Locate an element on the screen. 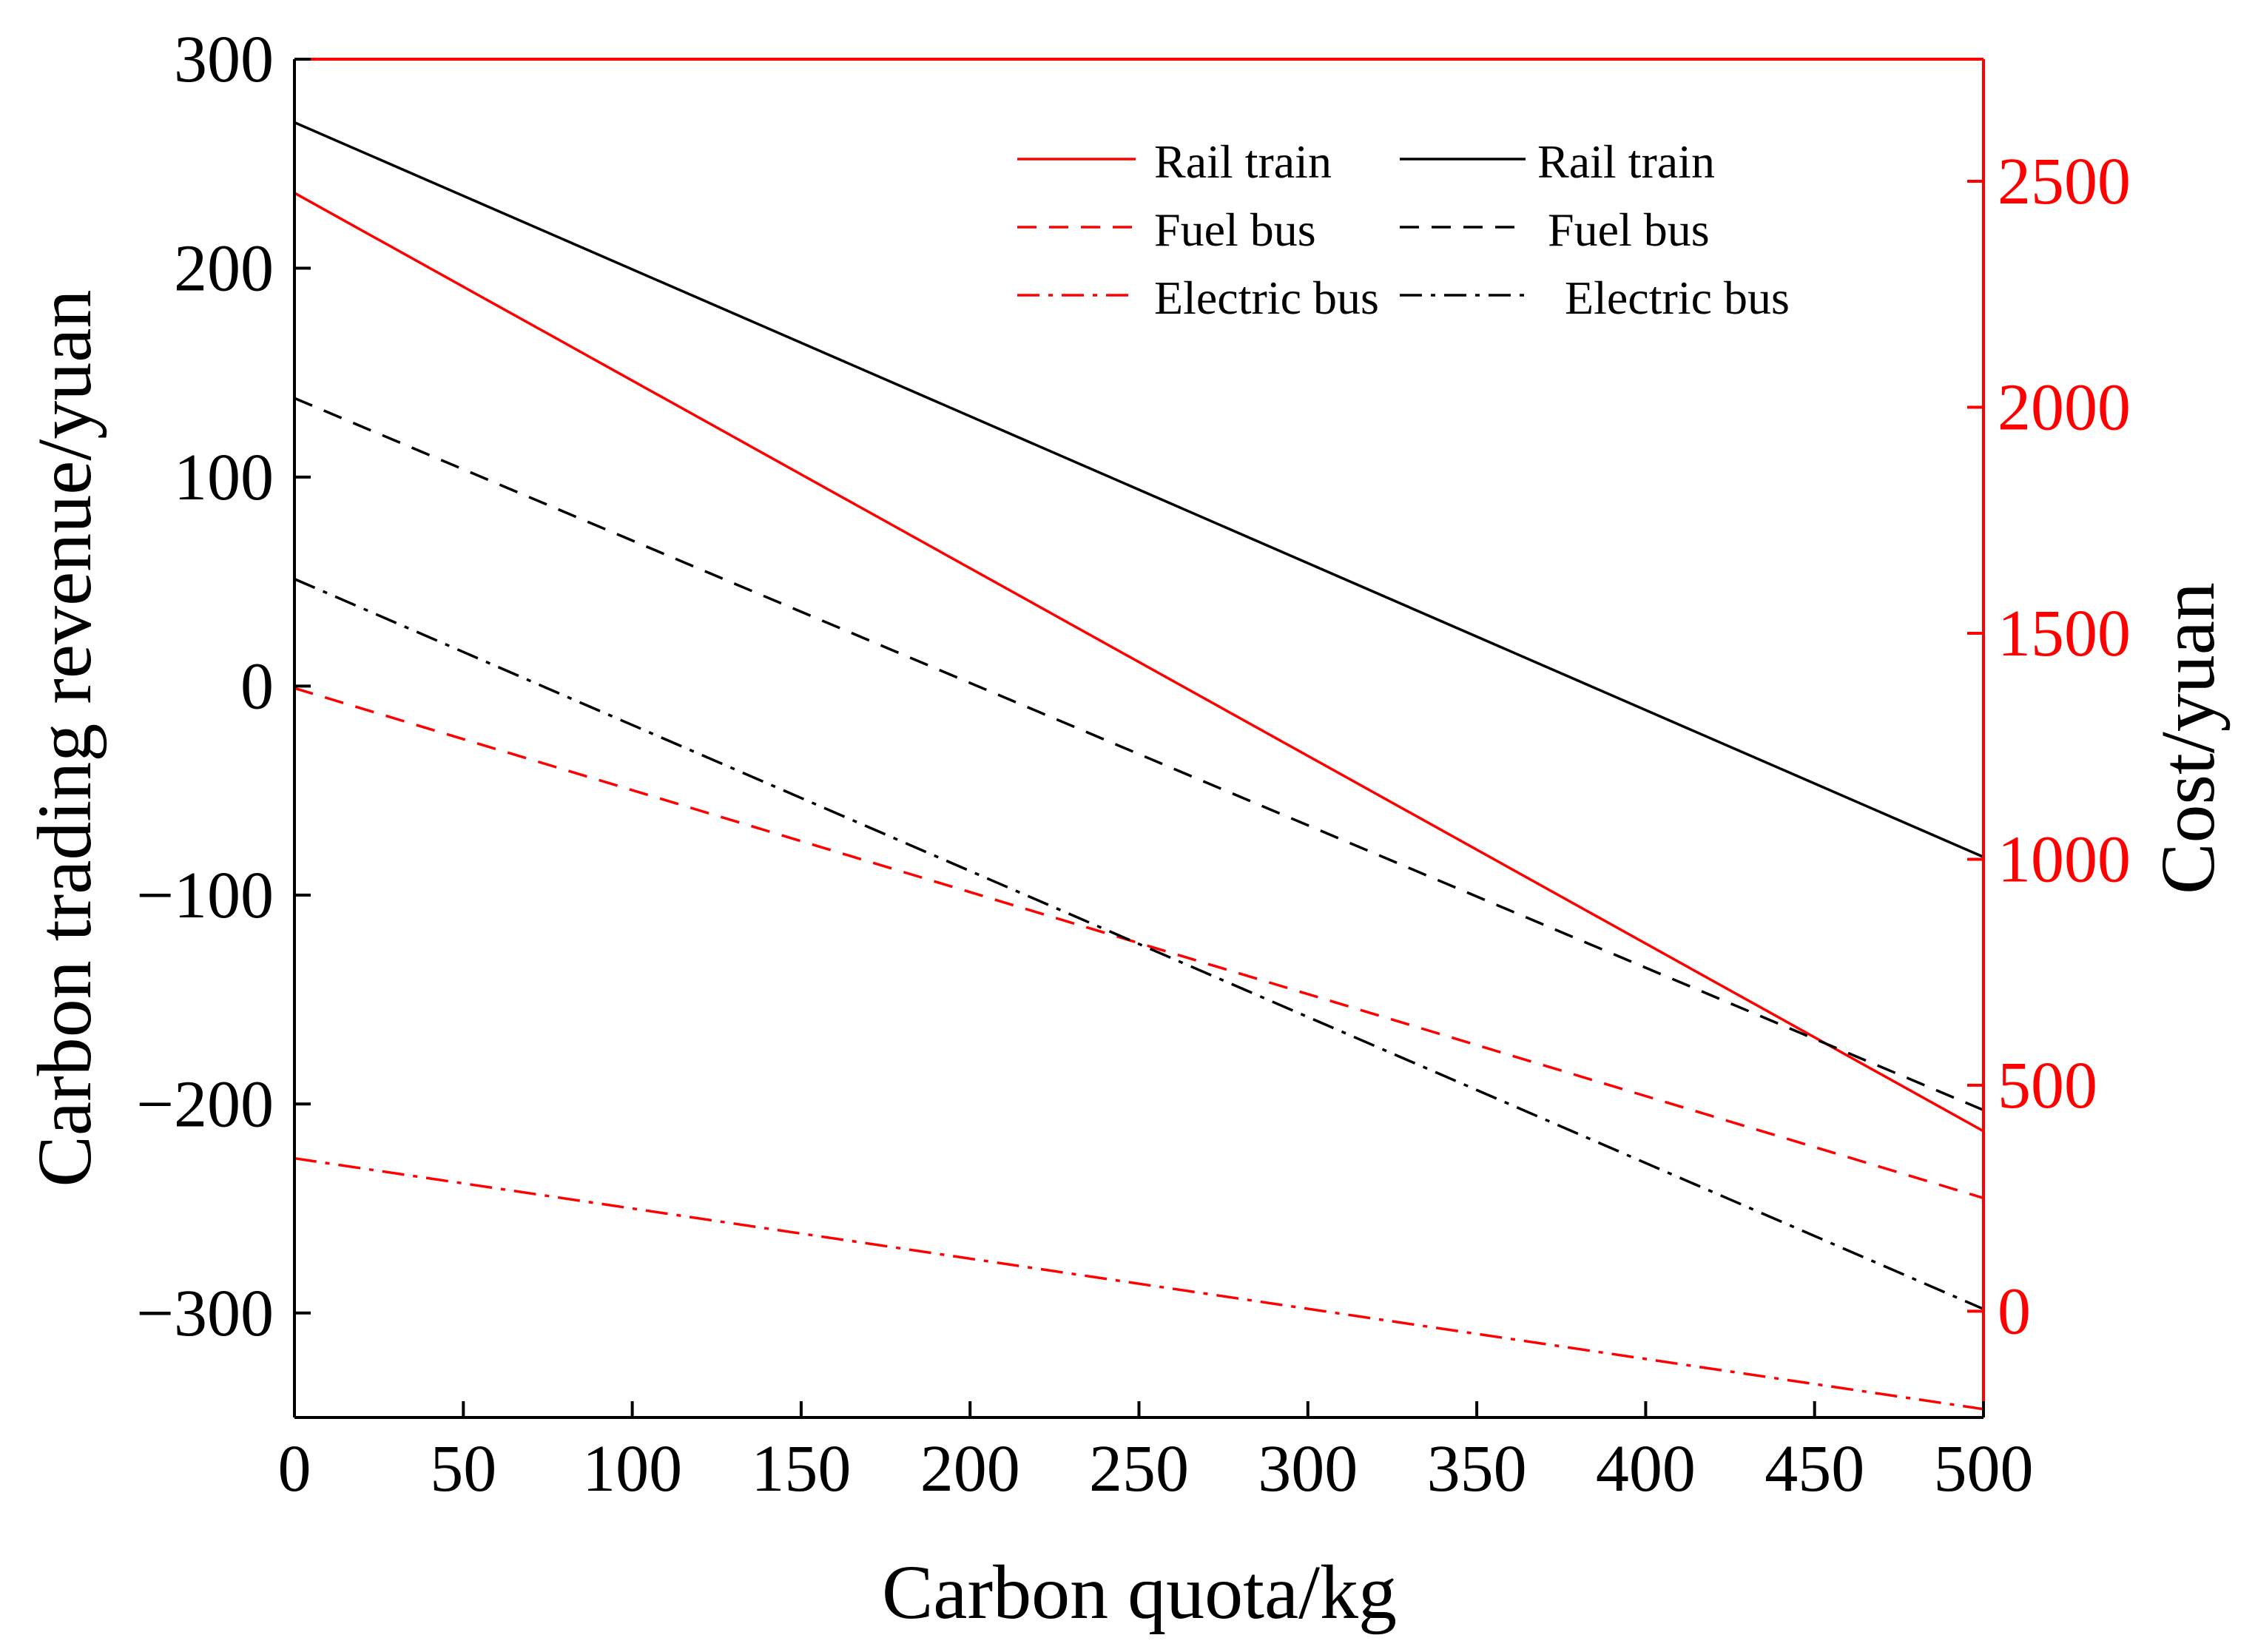 This screenshot has height=1652, width=2255. x-tick-label: 350 is located at coordinates (1477, 1469).